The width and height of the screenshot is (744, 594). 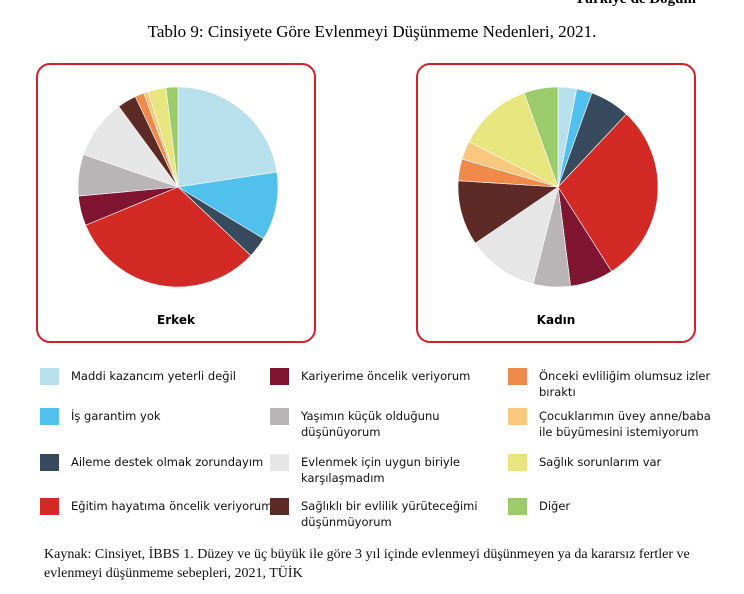 What do you see at coordinates (172, 506) in the screenshot?
I see `legend-label: Eğitim hayatıma öncelik veriyorum` at bounding box center [172, 506].